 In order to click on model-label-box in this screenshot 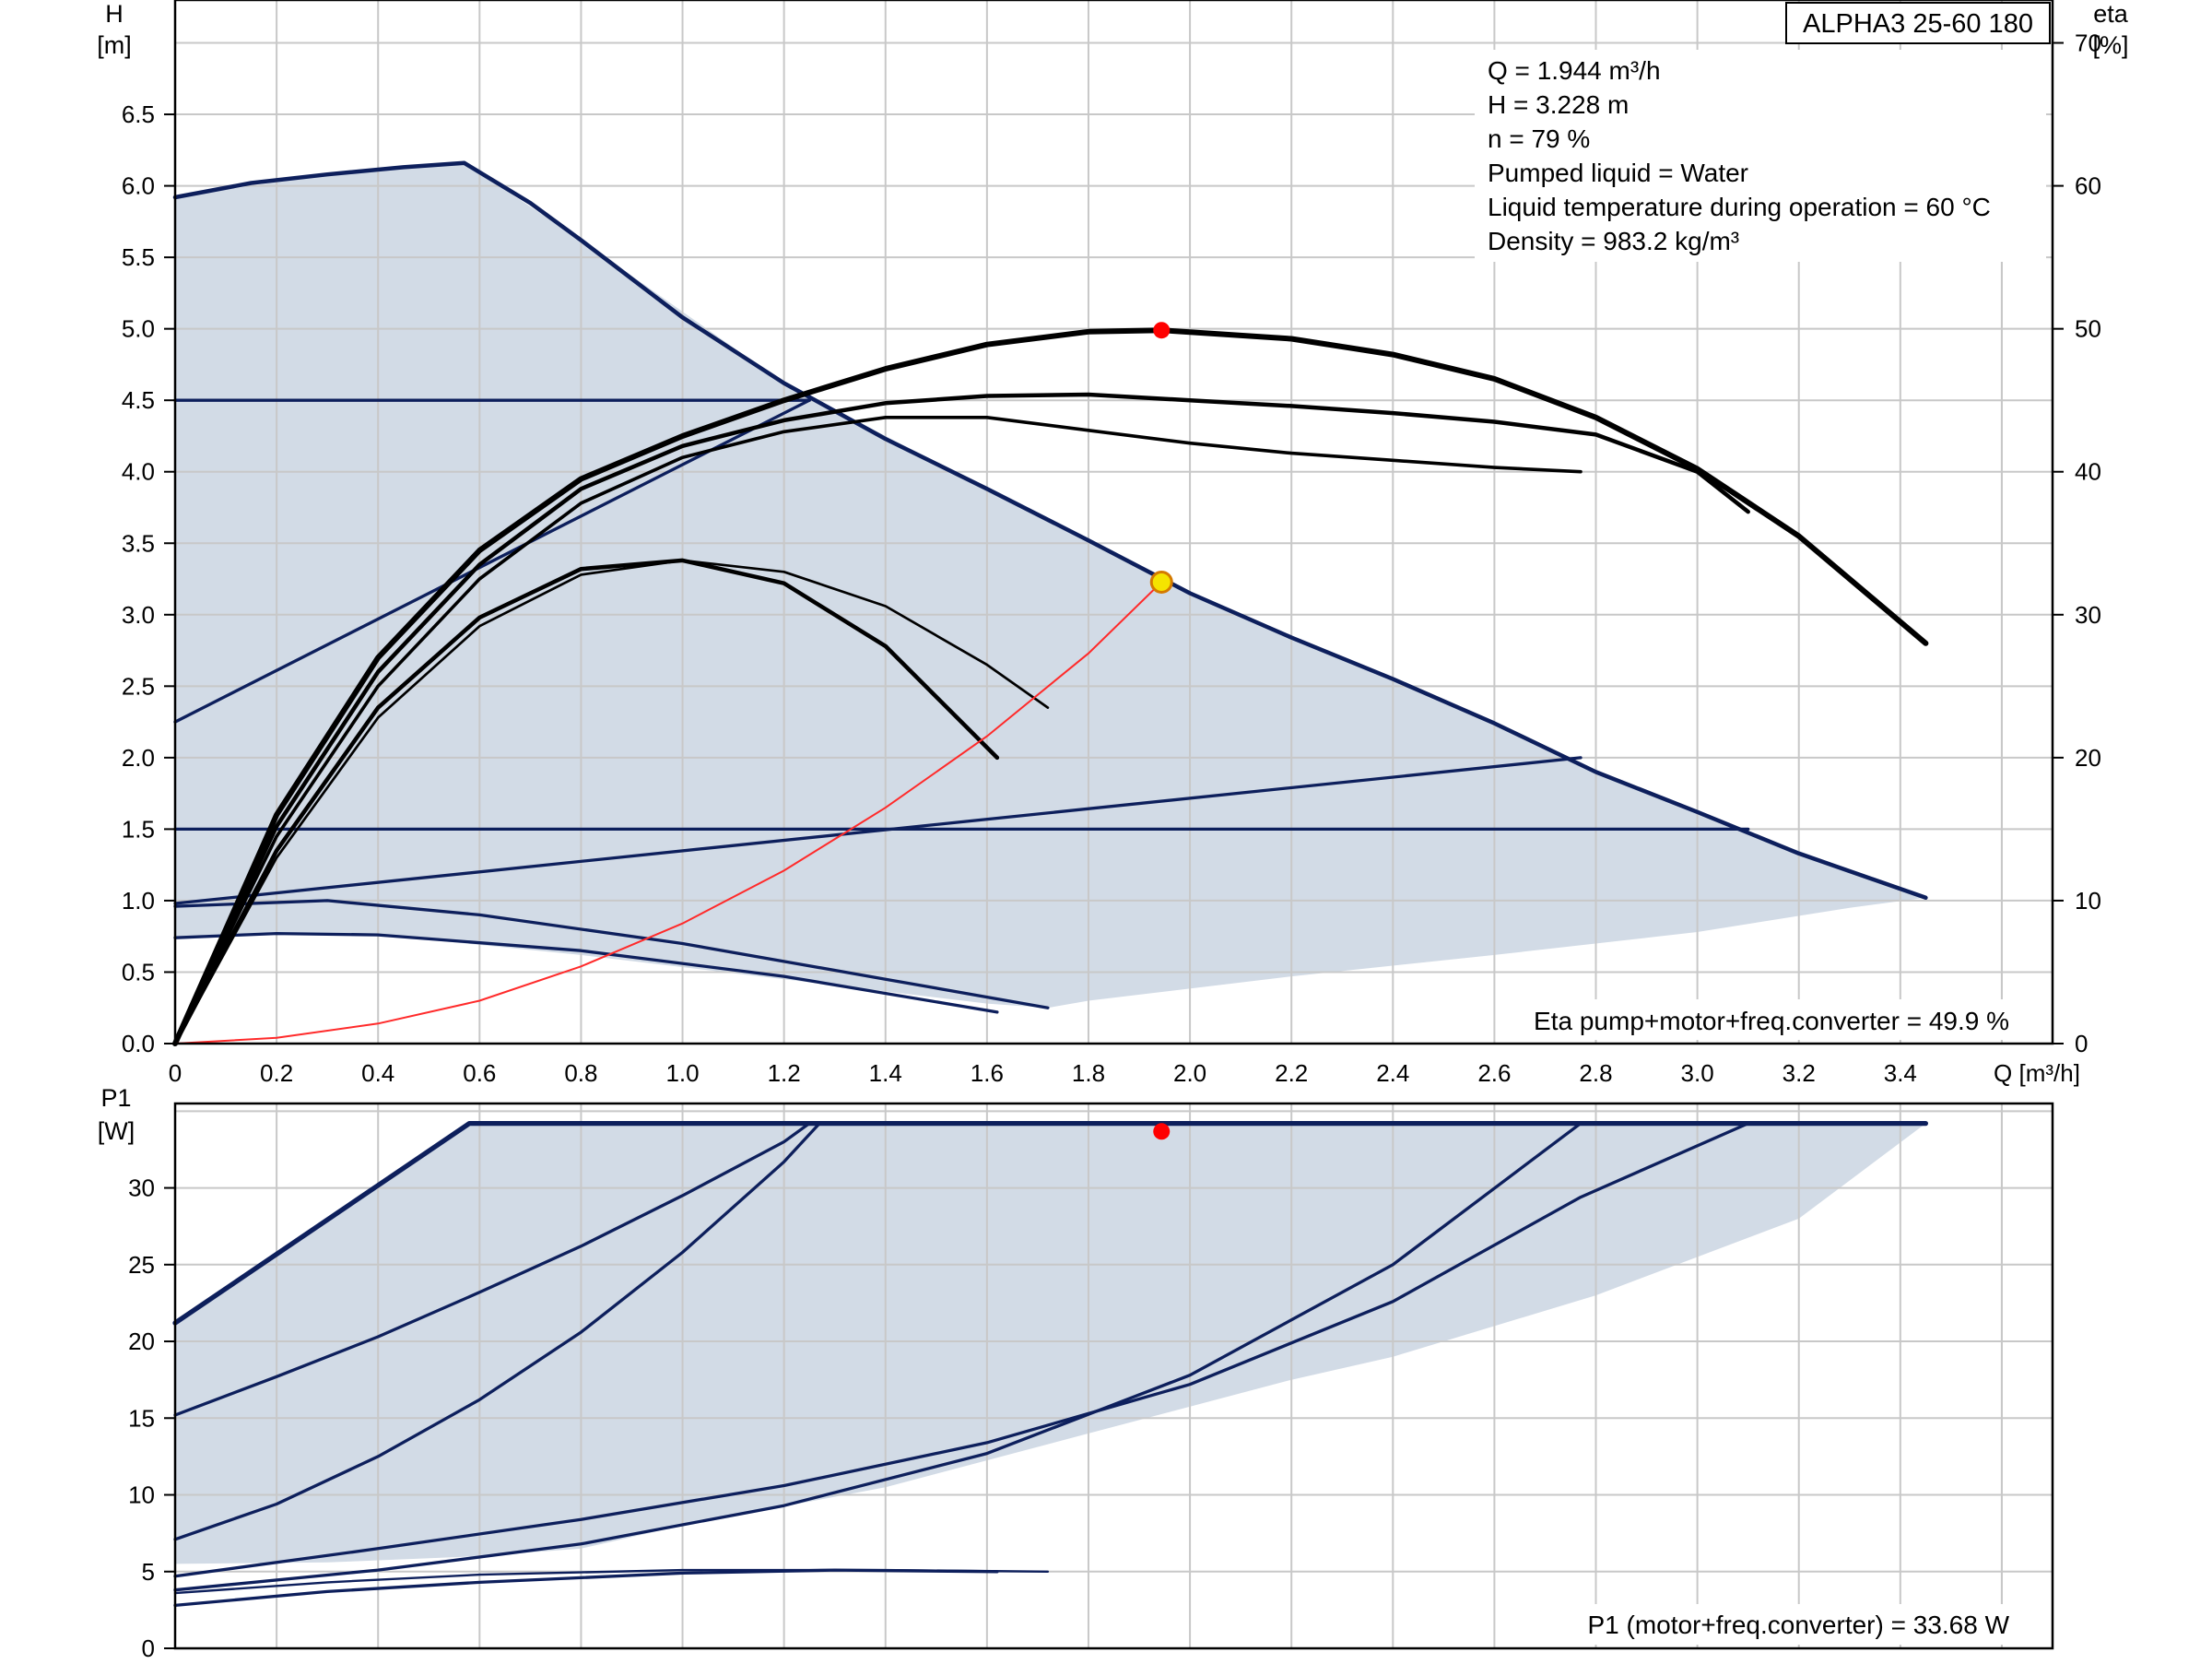, I will do `click(1918, 23)`.